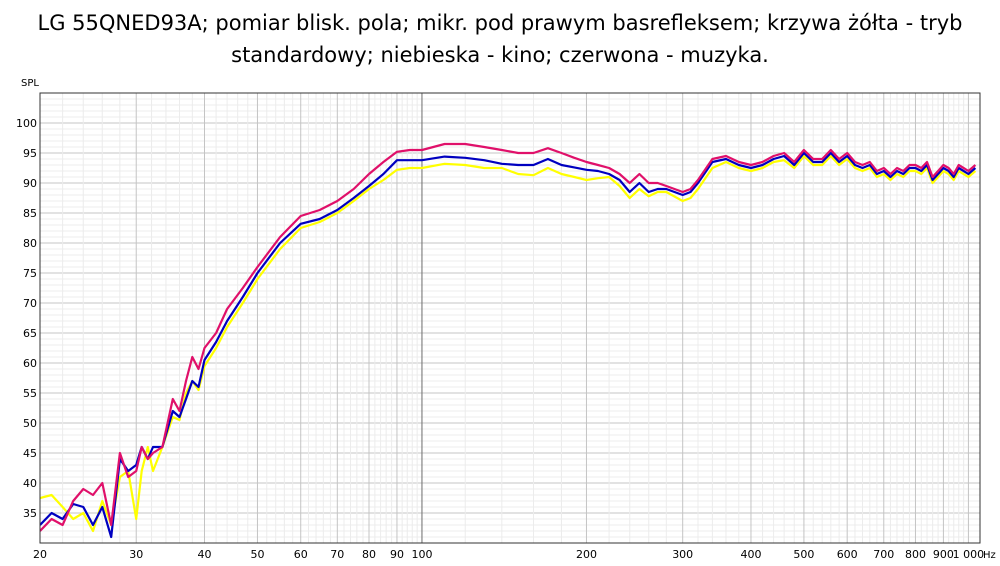  Describe the element at coordinates (30, 513) in the screenshot. I see `y-tick-label: 35` at that location.